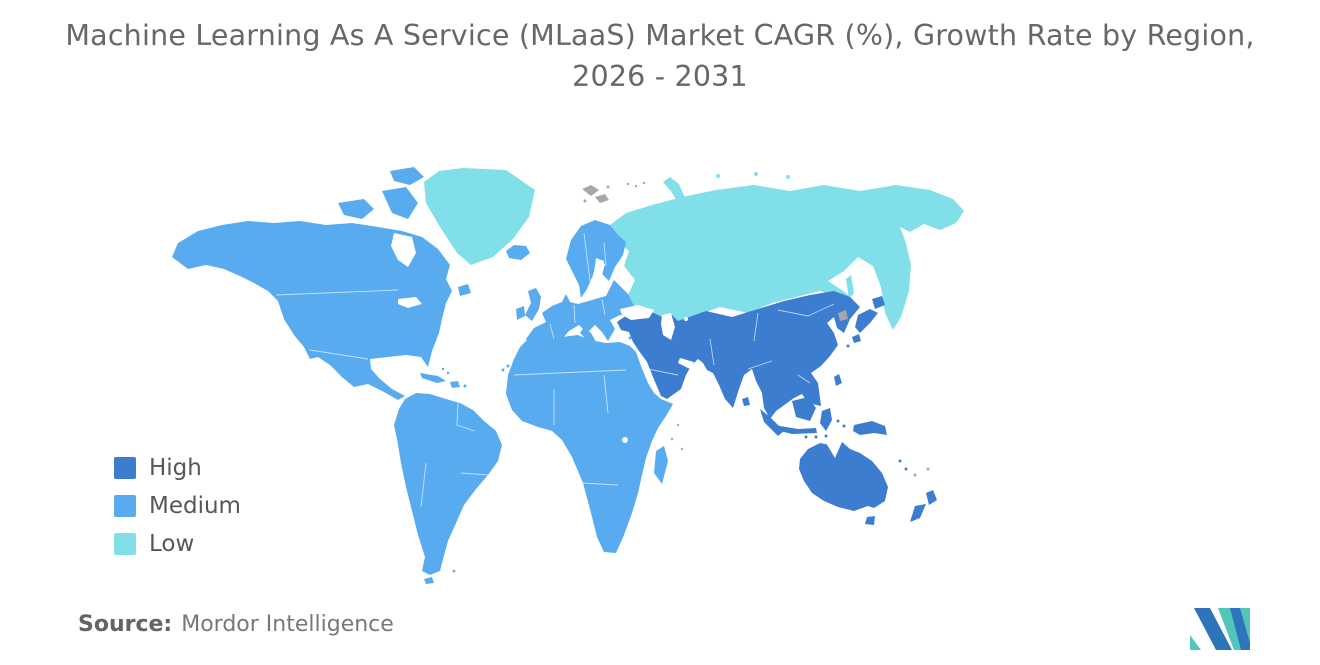 The height and width of the screenshot is (665, 1320). I want to click on legend-item-high: High, so click(177, 468).